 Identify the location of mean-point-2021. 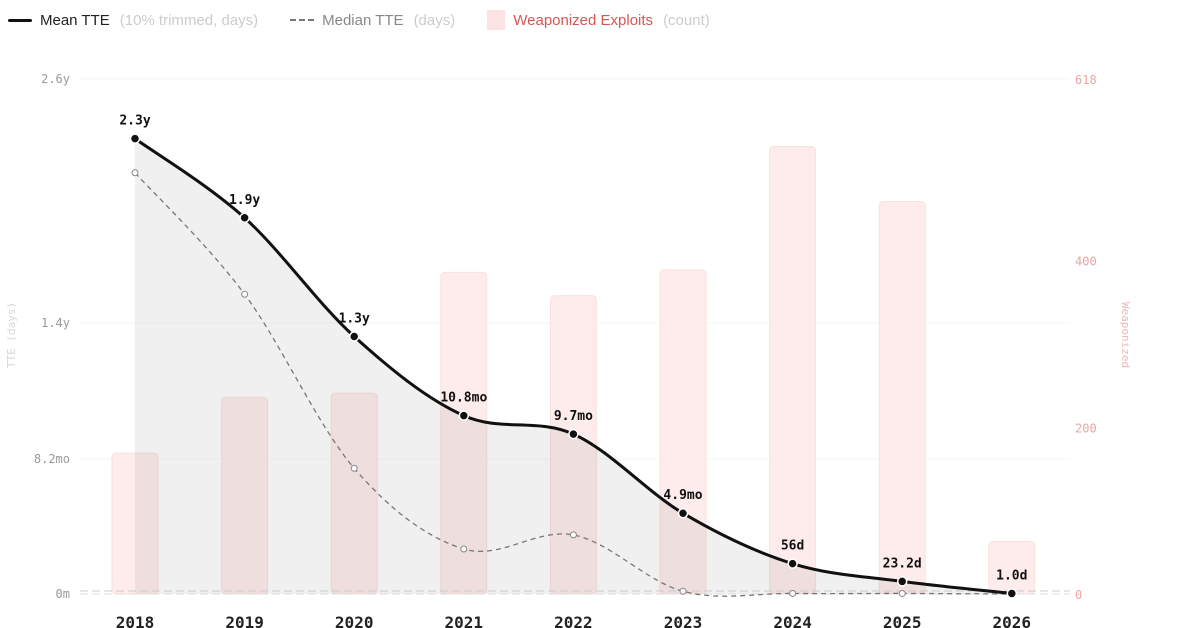
(464, 415).